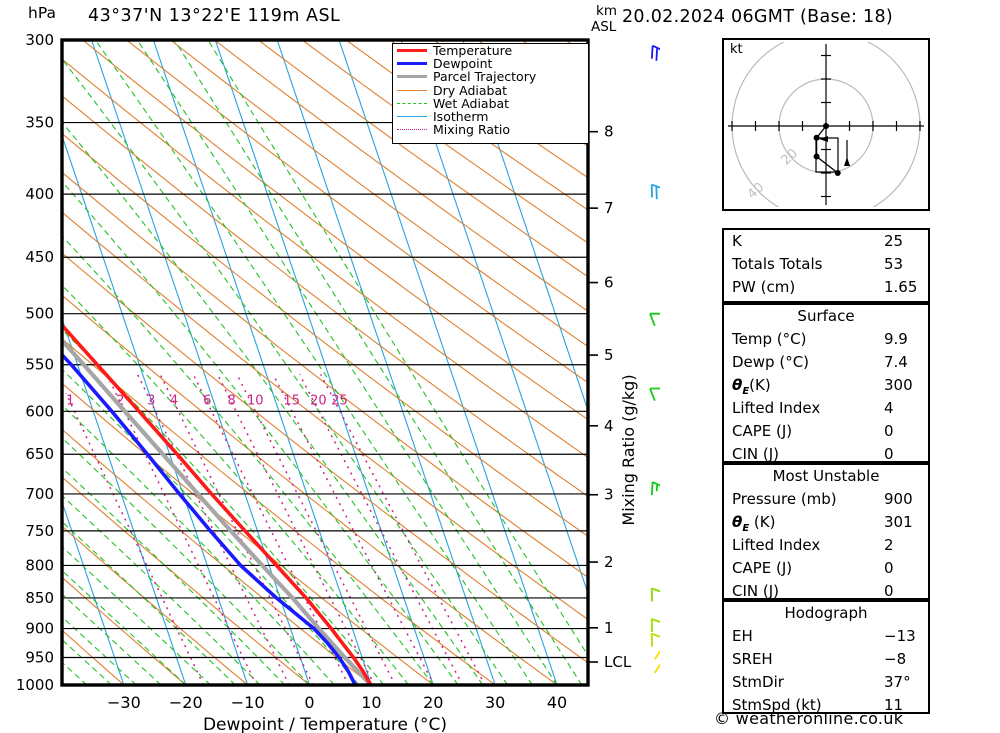  What do you see at coordinates (894, 705) in the screenshot?
I see `hodograph-row-value: 11` at bounding box center [894, 705].